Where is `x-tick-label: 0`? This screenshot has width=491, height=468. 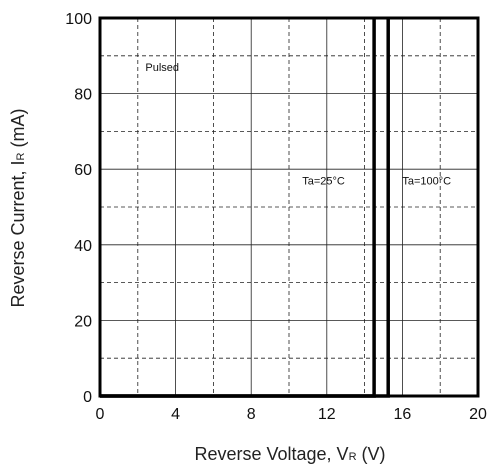 x-tick-label: 0 is located at coordinates (100, 414).